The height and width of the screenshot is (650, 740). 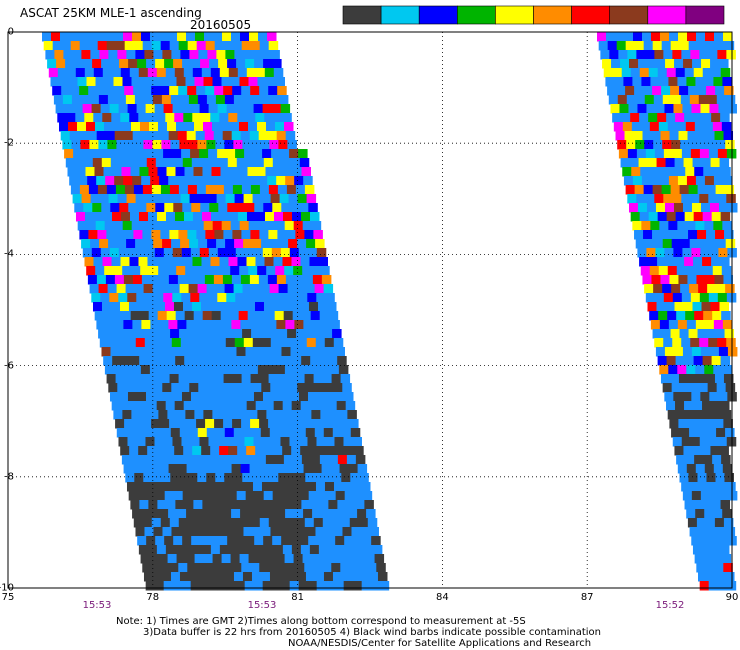 What do you see at coordinates (262, 605) in the screenshot?
I see `pass-time-label: 15:53` at bounding box center [262, 605].